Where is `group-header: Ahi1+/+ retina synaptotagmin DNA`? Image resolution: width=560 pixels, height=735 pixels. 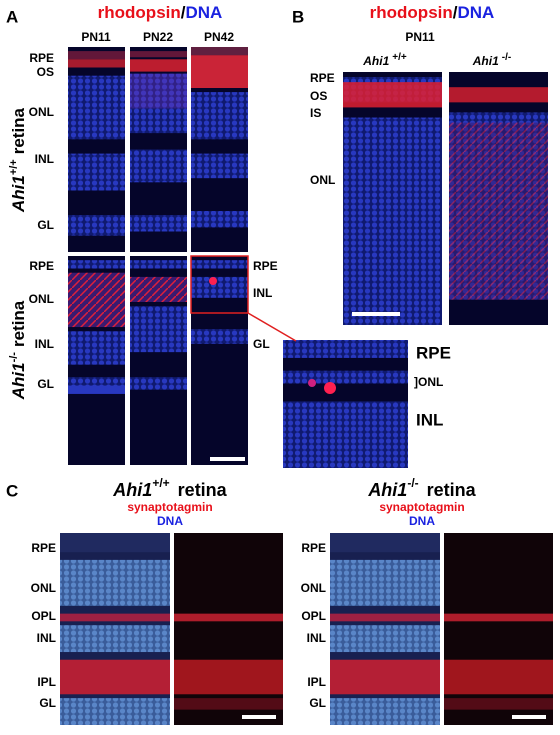
group-header: Ahi1+/+ retina synaptotagmin DNA is located at coordinates (169, 502).